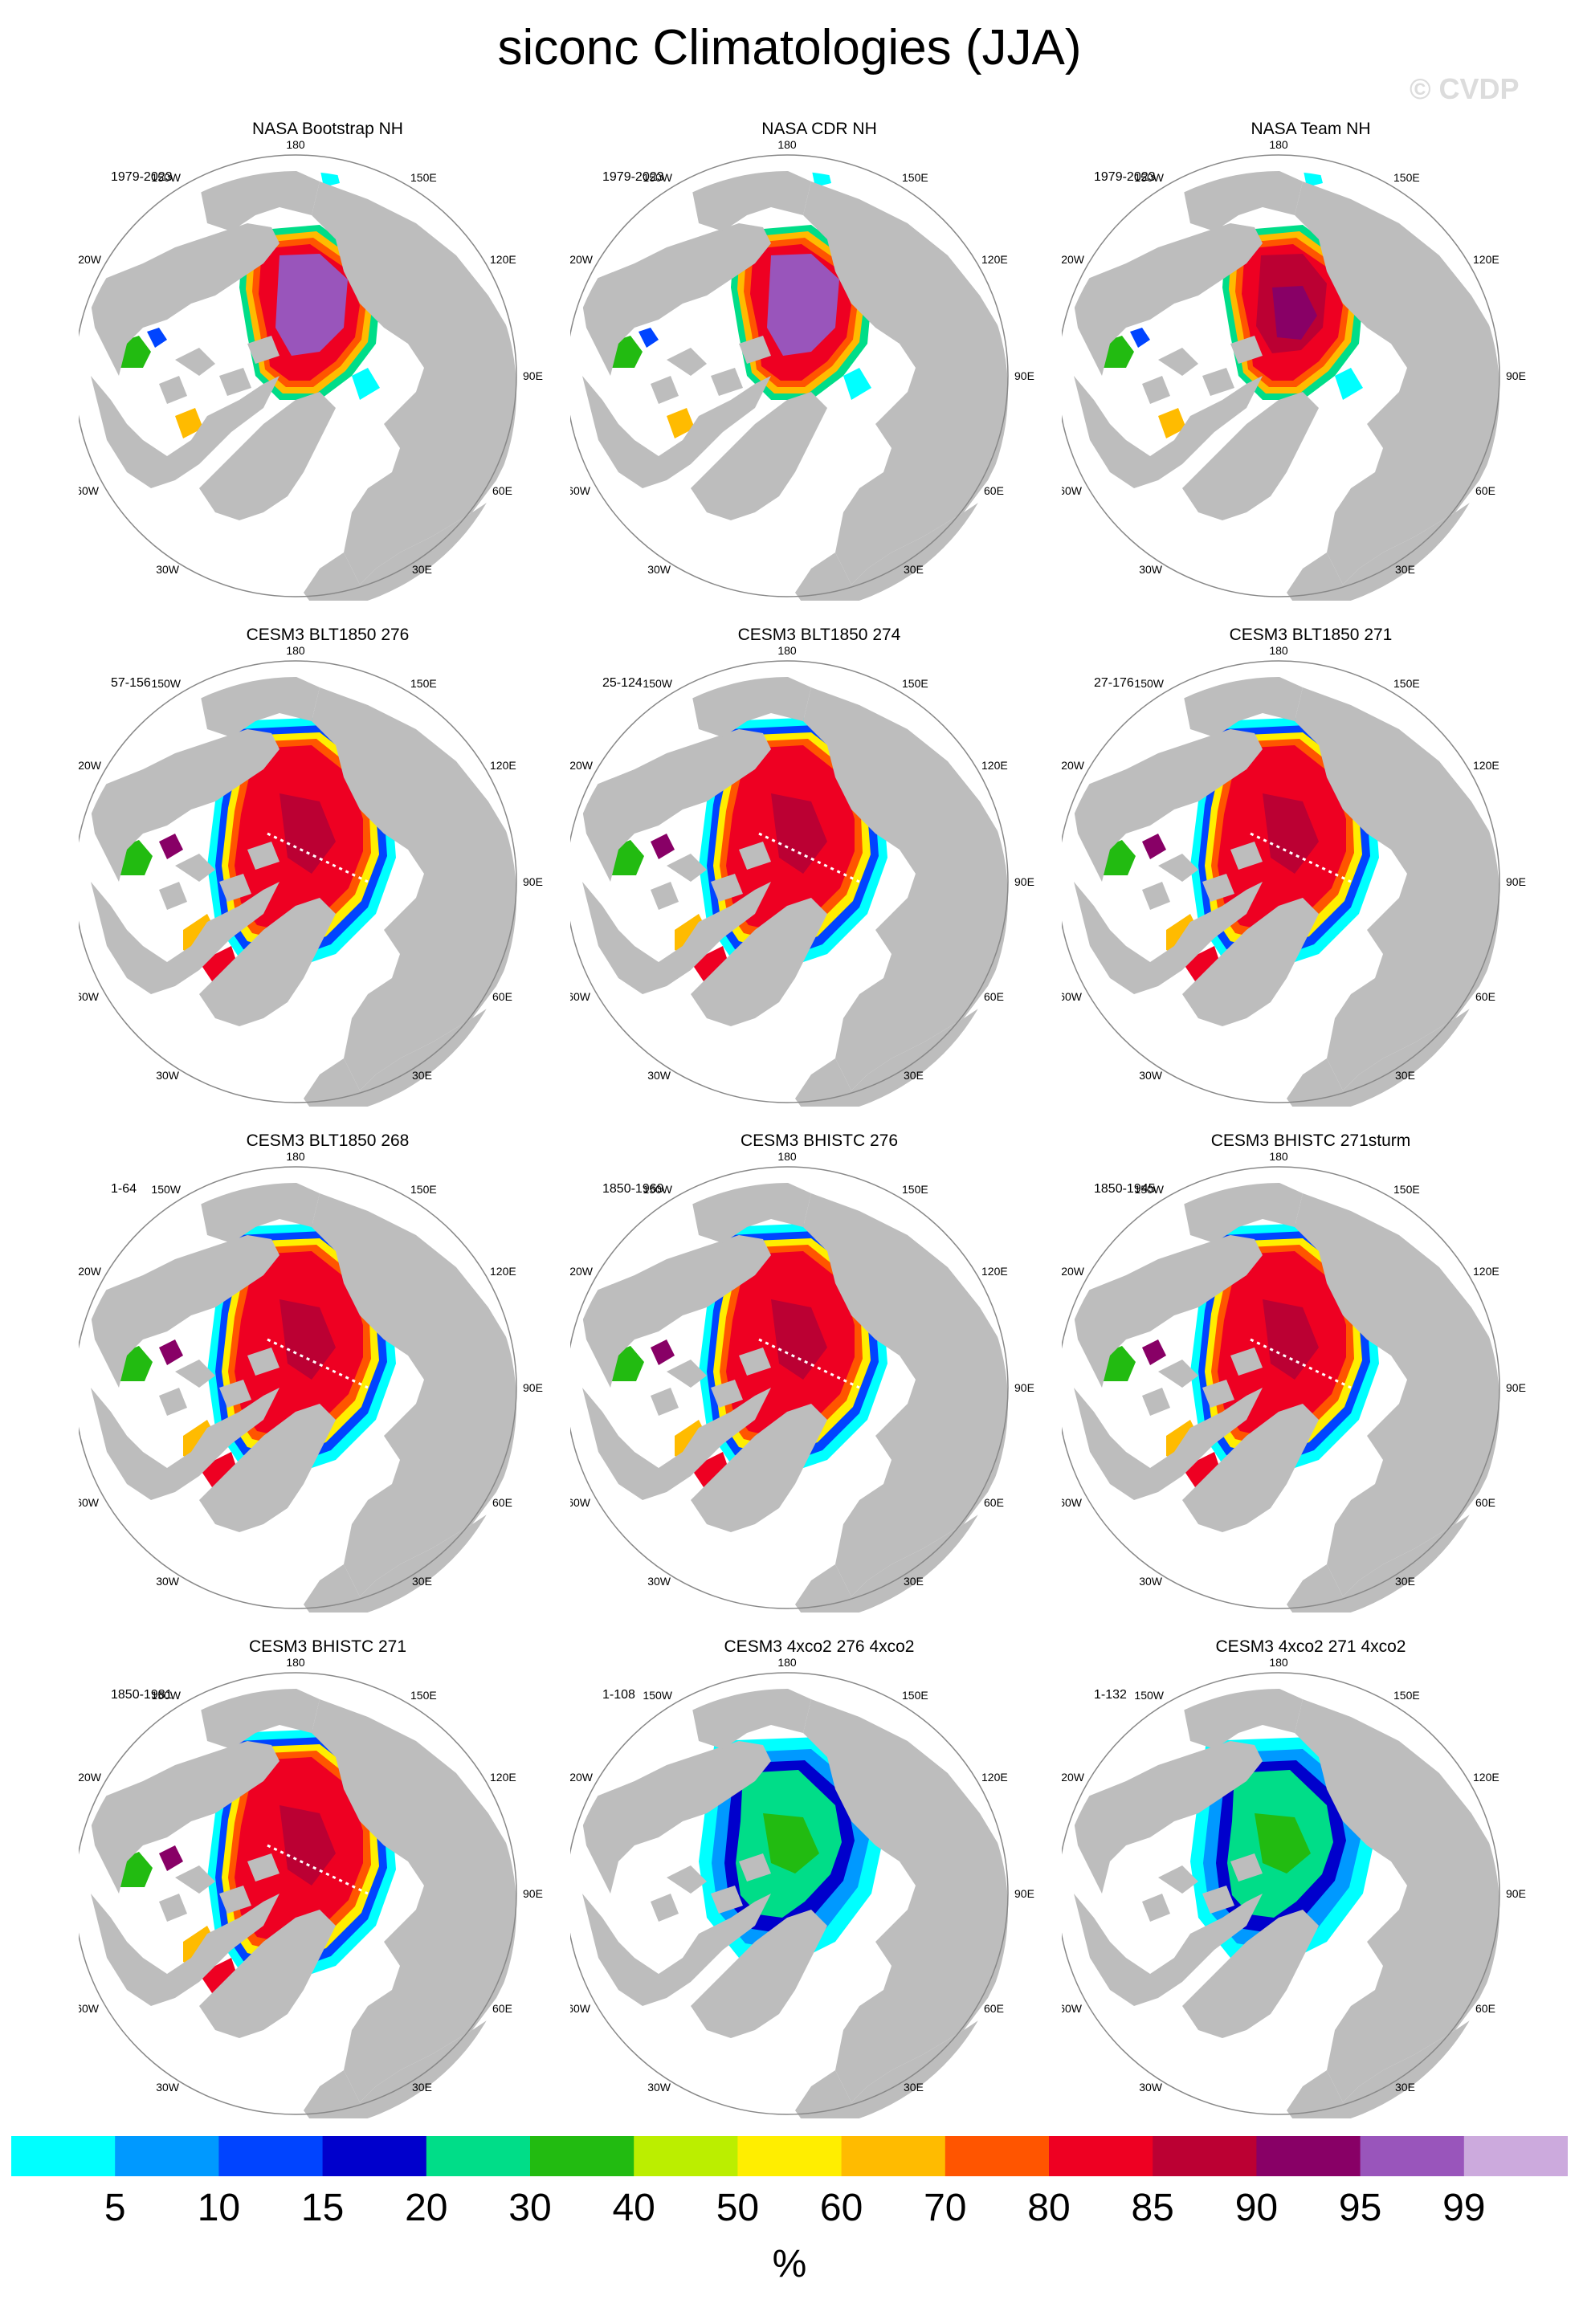 The height and width of the screenshot is (2324, 1579). I want to click on panel-years: 27-176, so click(1114, 683).